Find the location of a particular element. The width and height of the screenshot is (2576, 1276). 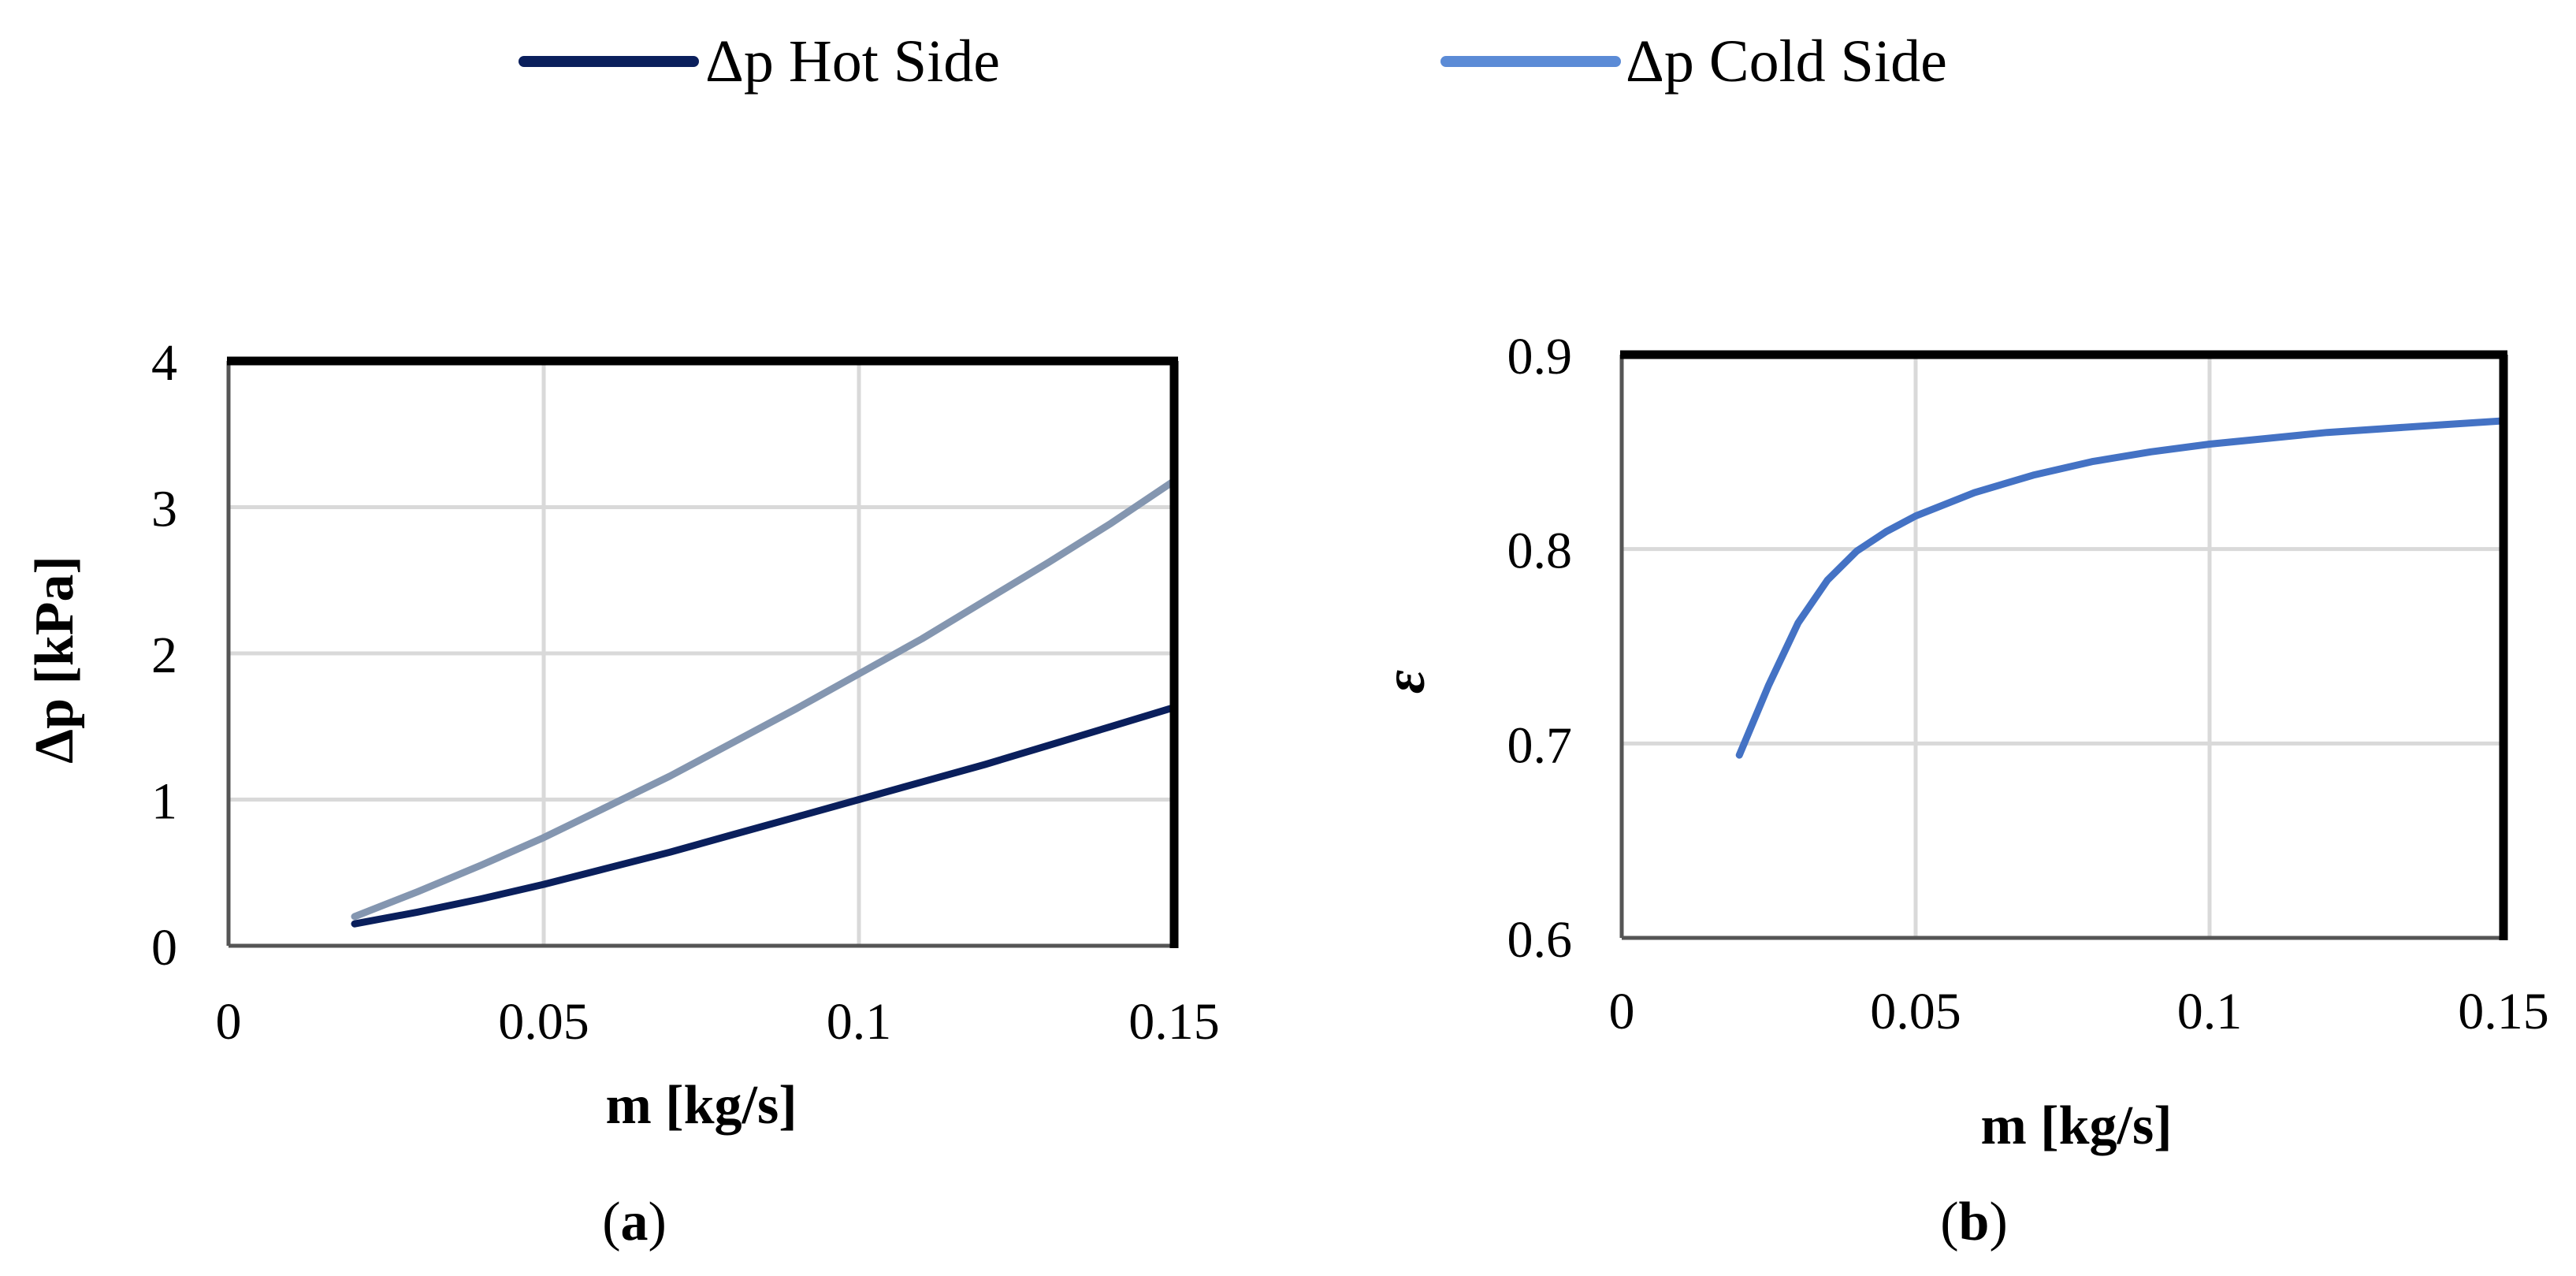

x-tick-label-b-1: 0.05 is located at coordinates (1915, 1012).